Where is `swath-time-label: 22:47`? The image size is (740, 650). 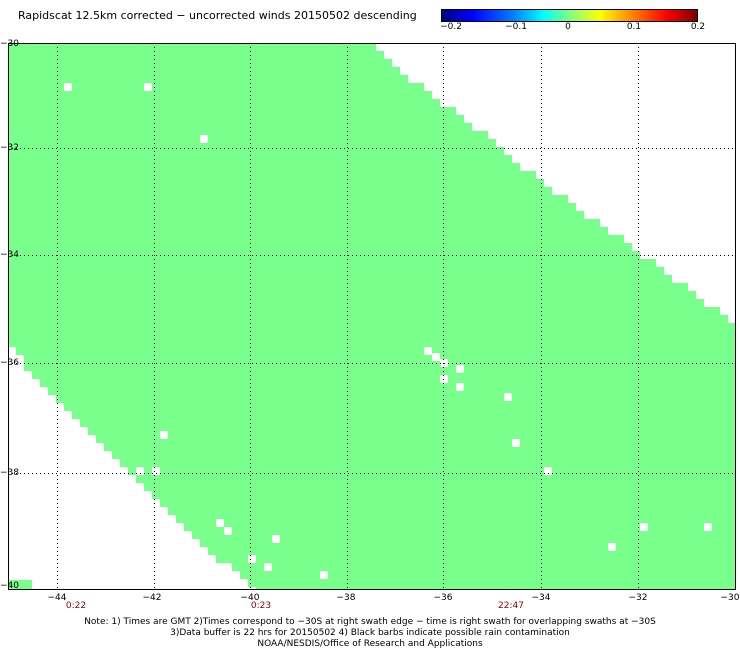
swath-time-label: 22:47 is located at coordinates (511, 606).